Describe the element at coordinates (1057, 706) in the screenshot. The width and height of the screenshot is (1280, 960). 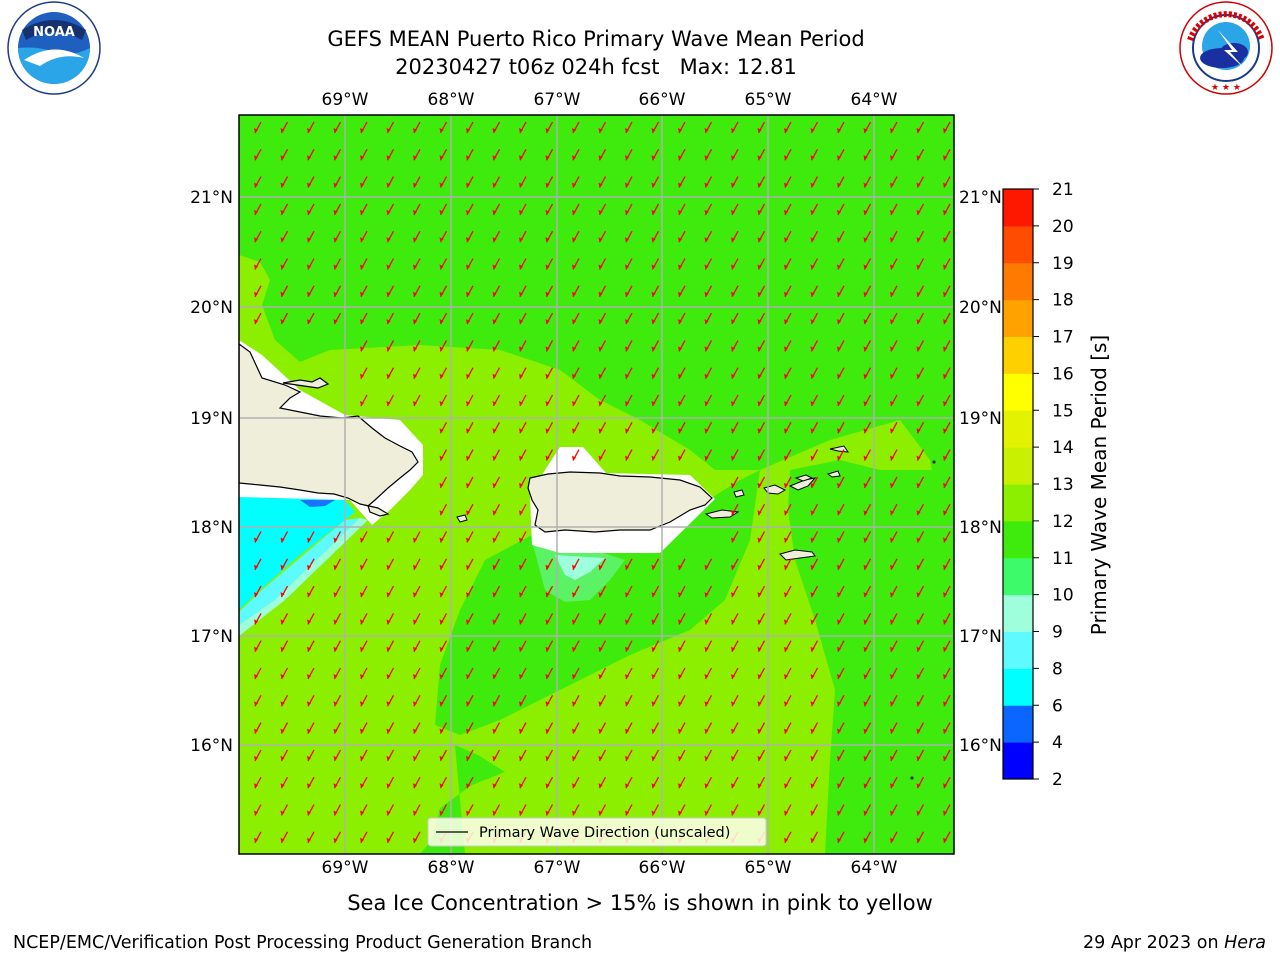
I see `colorbar-tick-label: 6` at that location.